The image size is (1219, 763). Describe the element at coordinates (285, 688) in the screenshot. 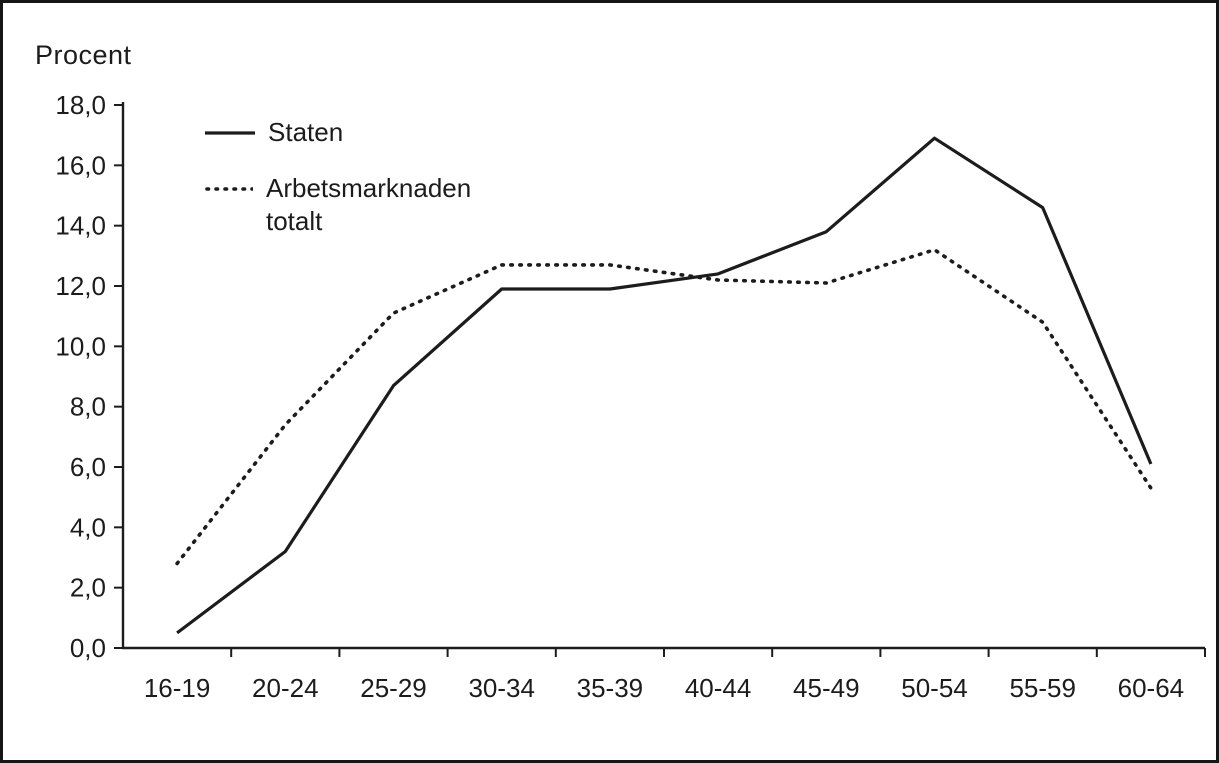

I see `x-tick-label: 20-24` at that location.